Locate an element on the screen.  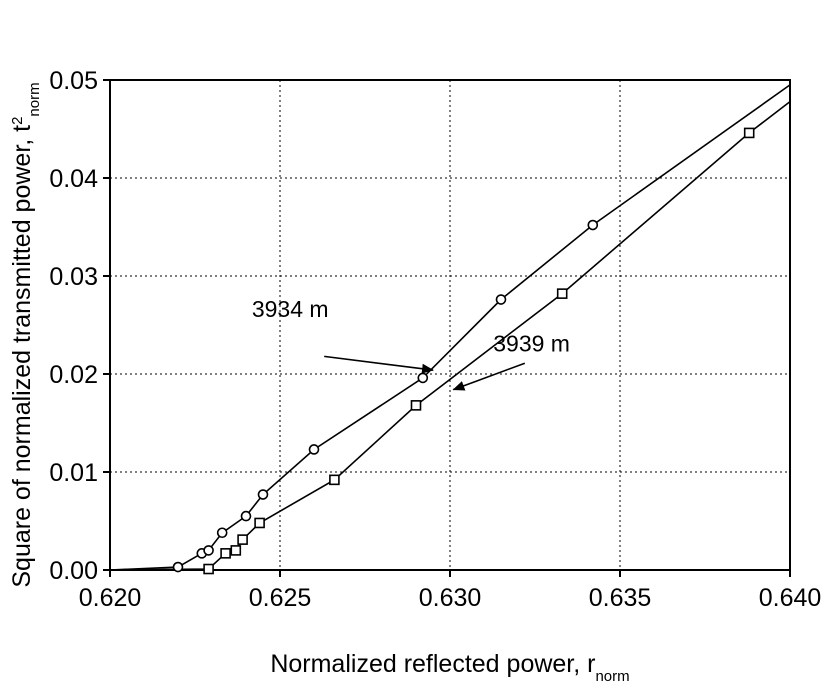
annotation-label-2: 3939 m is located at coordinates (531, 343).